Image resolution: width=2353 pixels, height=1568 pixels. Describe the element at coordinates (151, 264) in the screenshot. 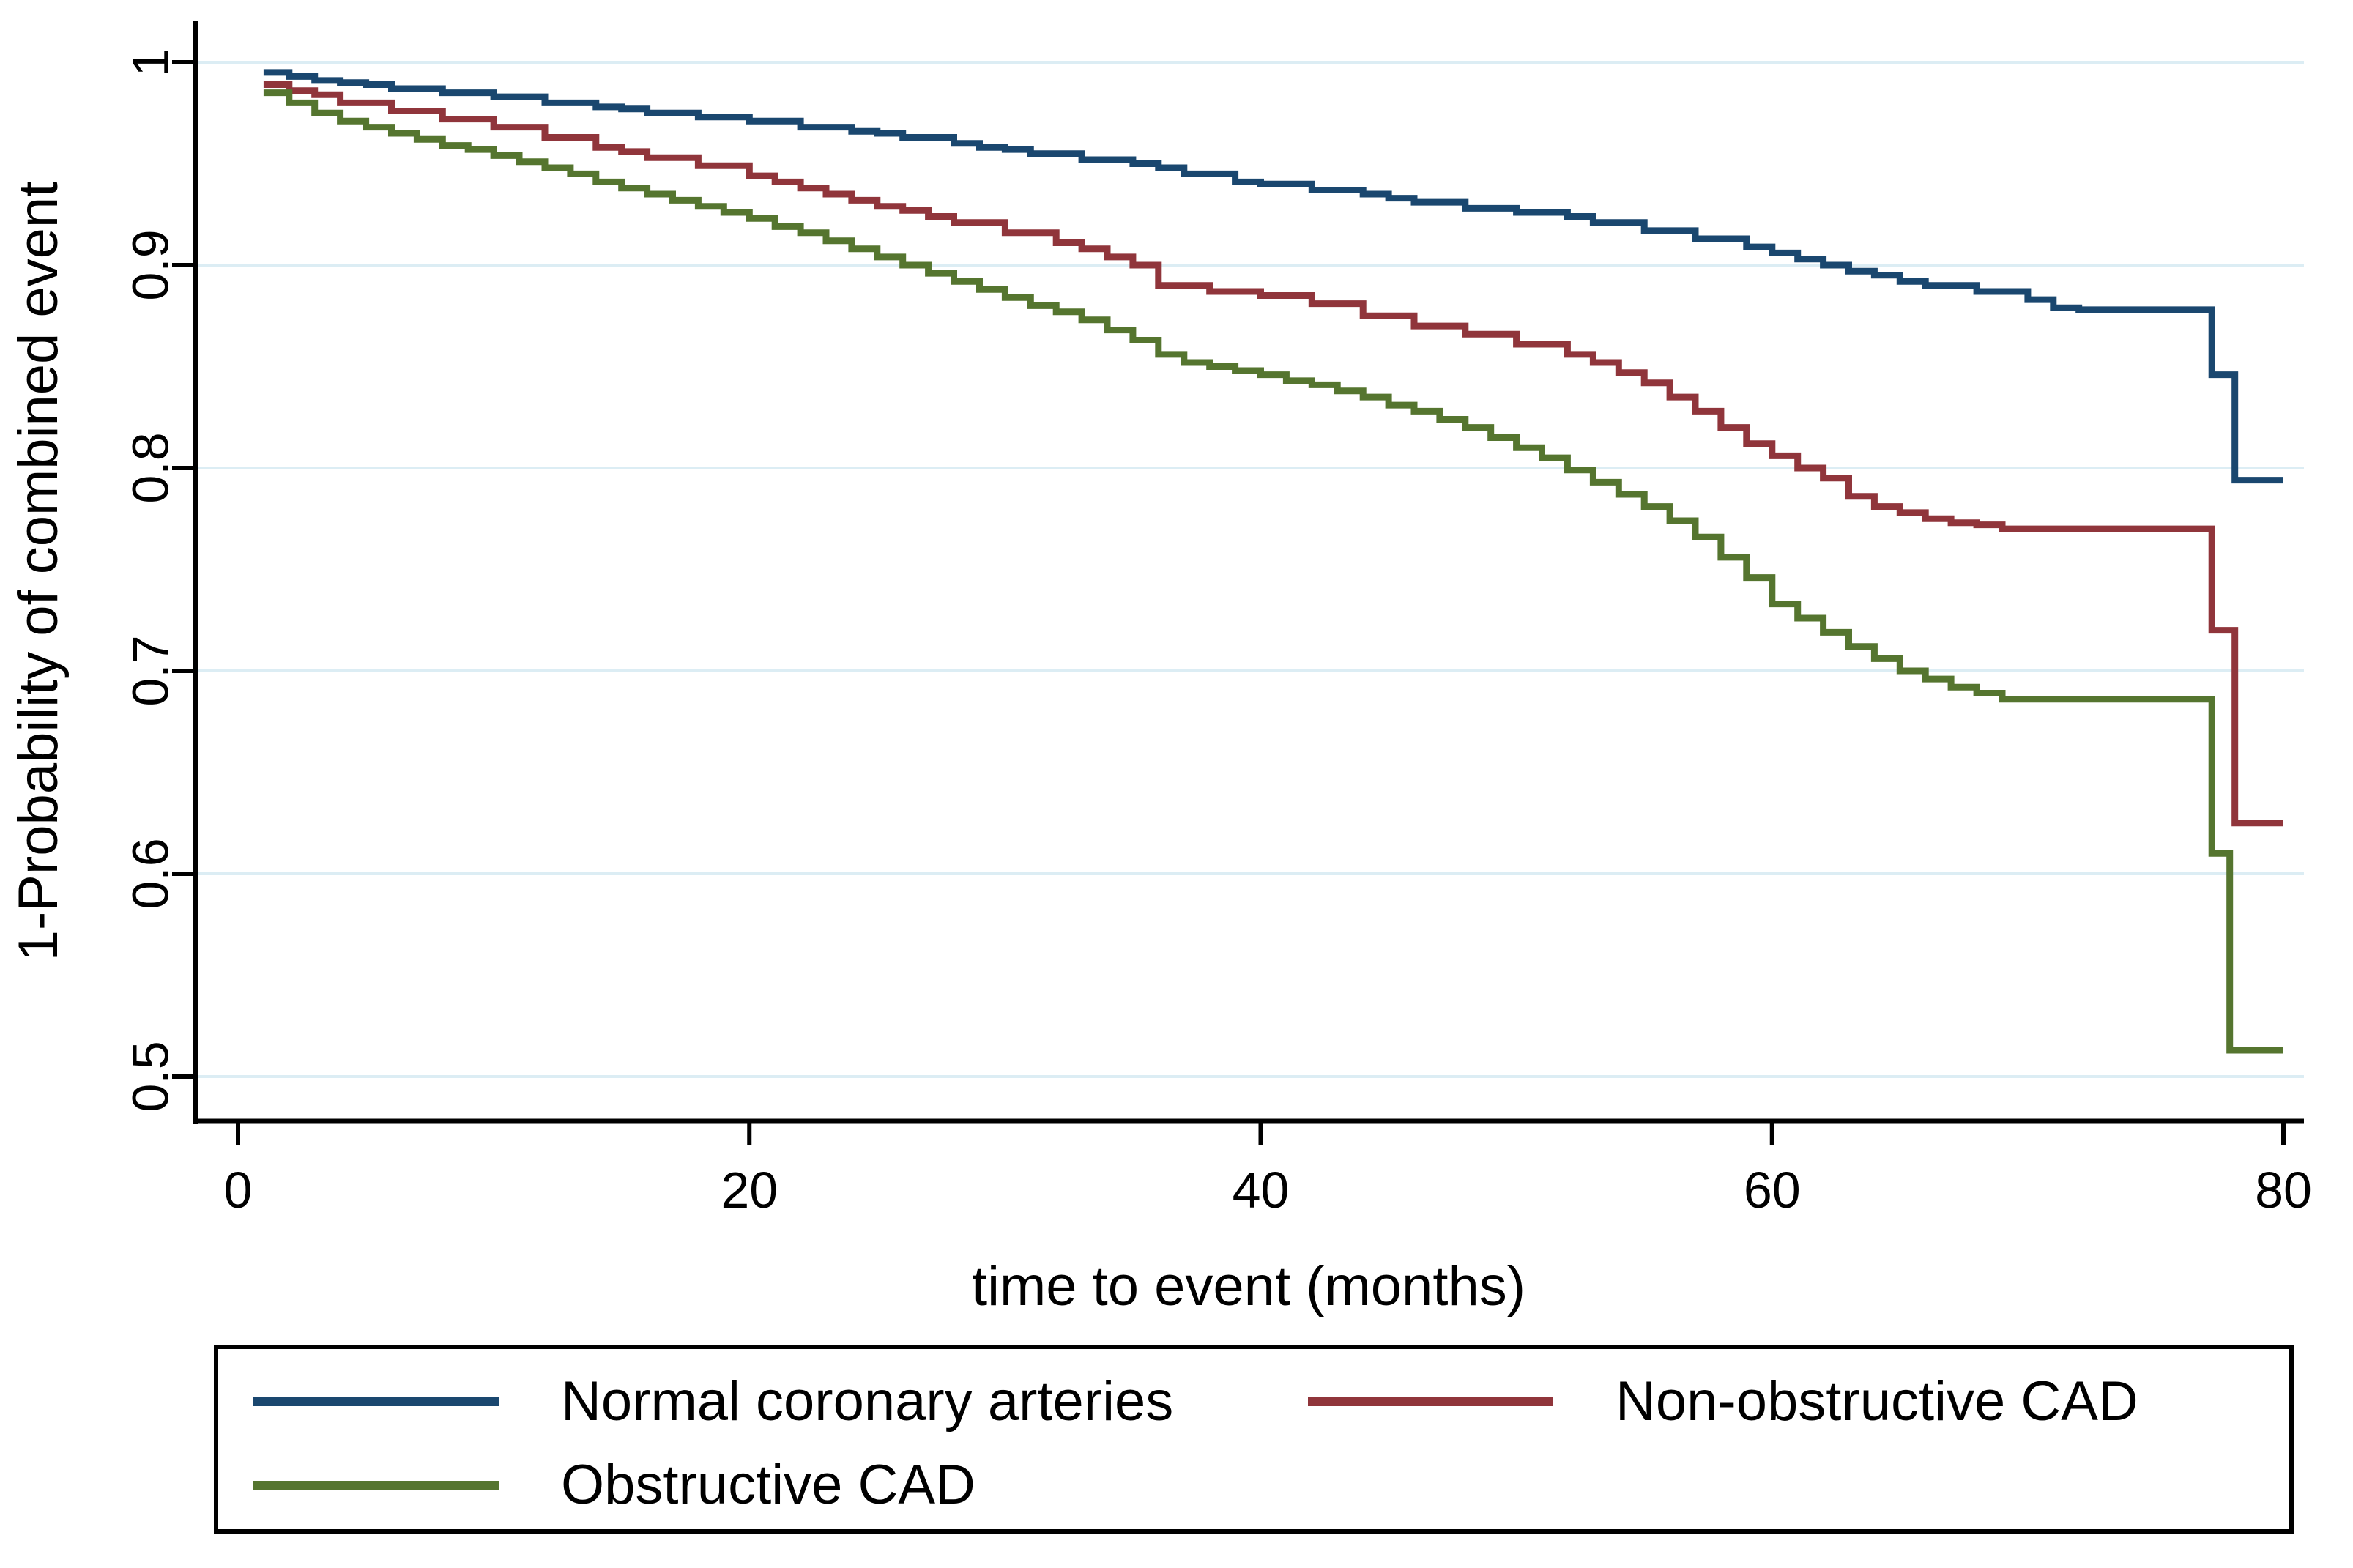

I see `y-tick-label-0.9: 0.9` at that location.